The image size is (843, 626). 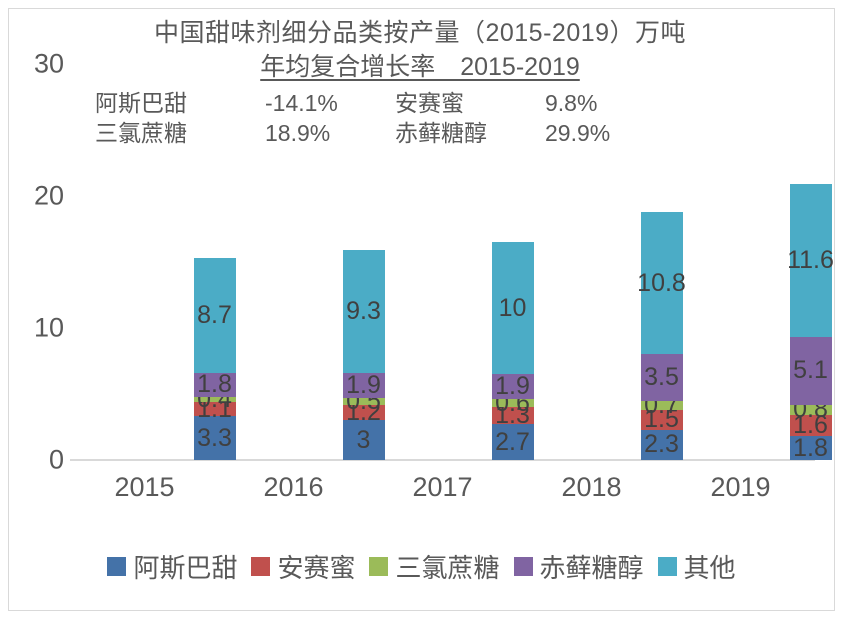 I want to click on cagr-value-erythritol: 29.9%, so click(x=578, y=133).